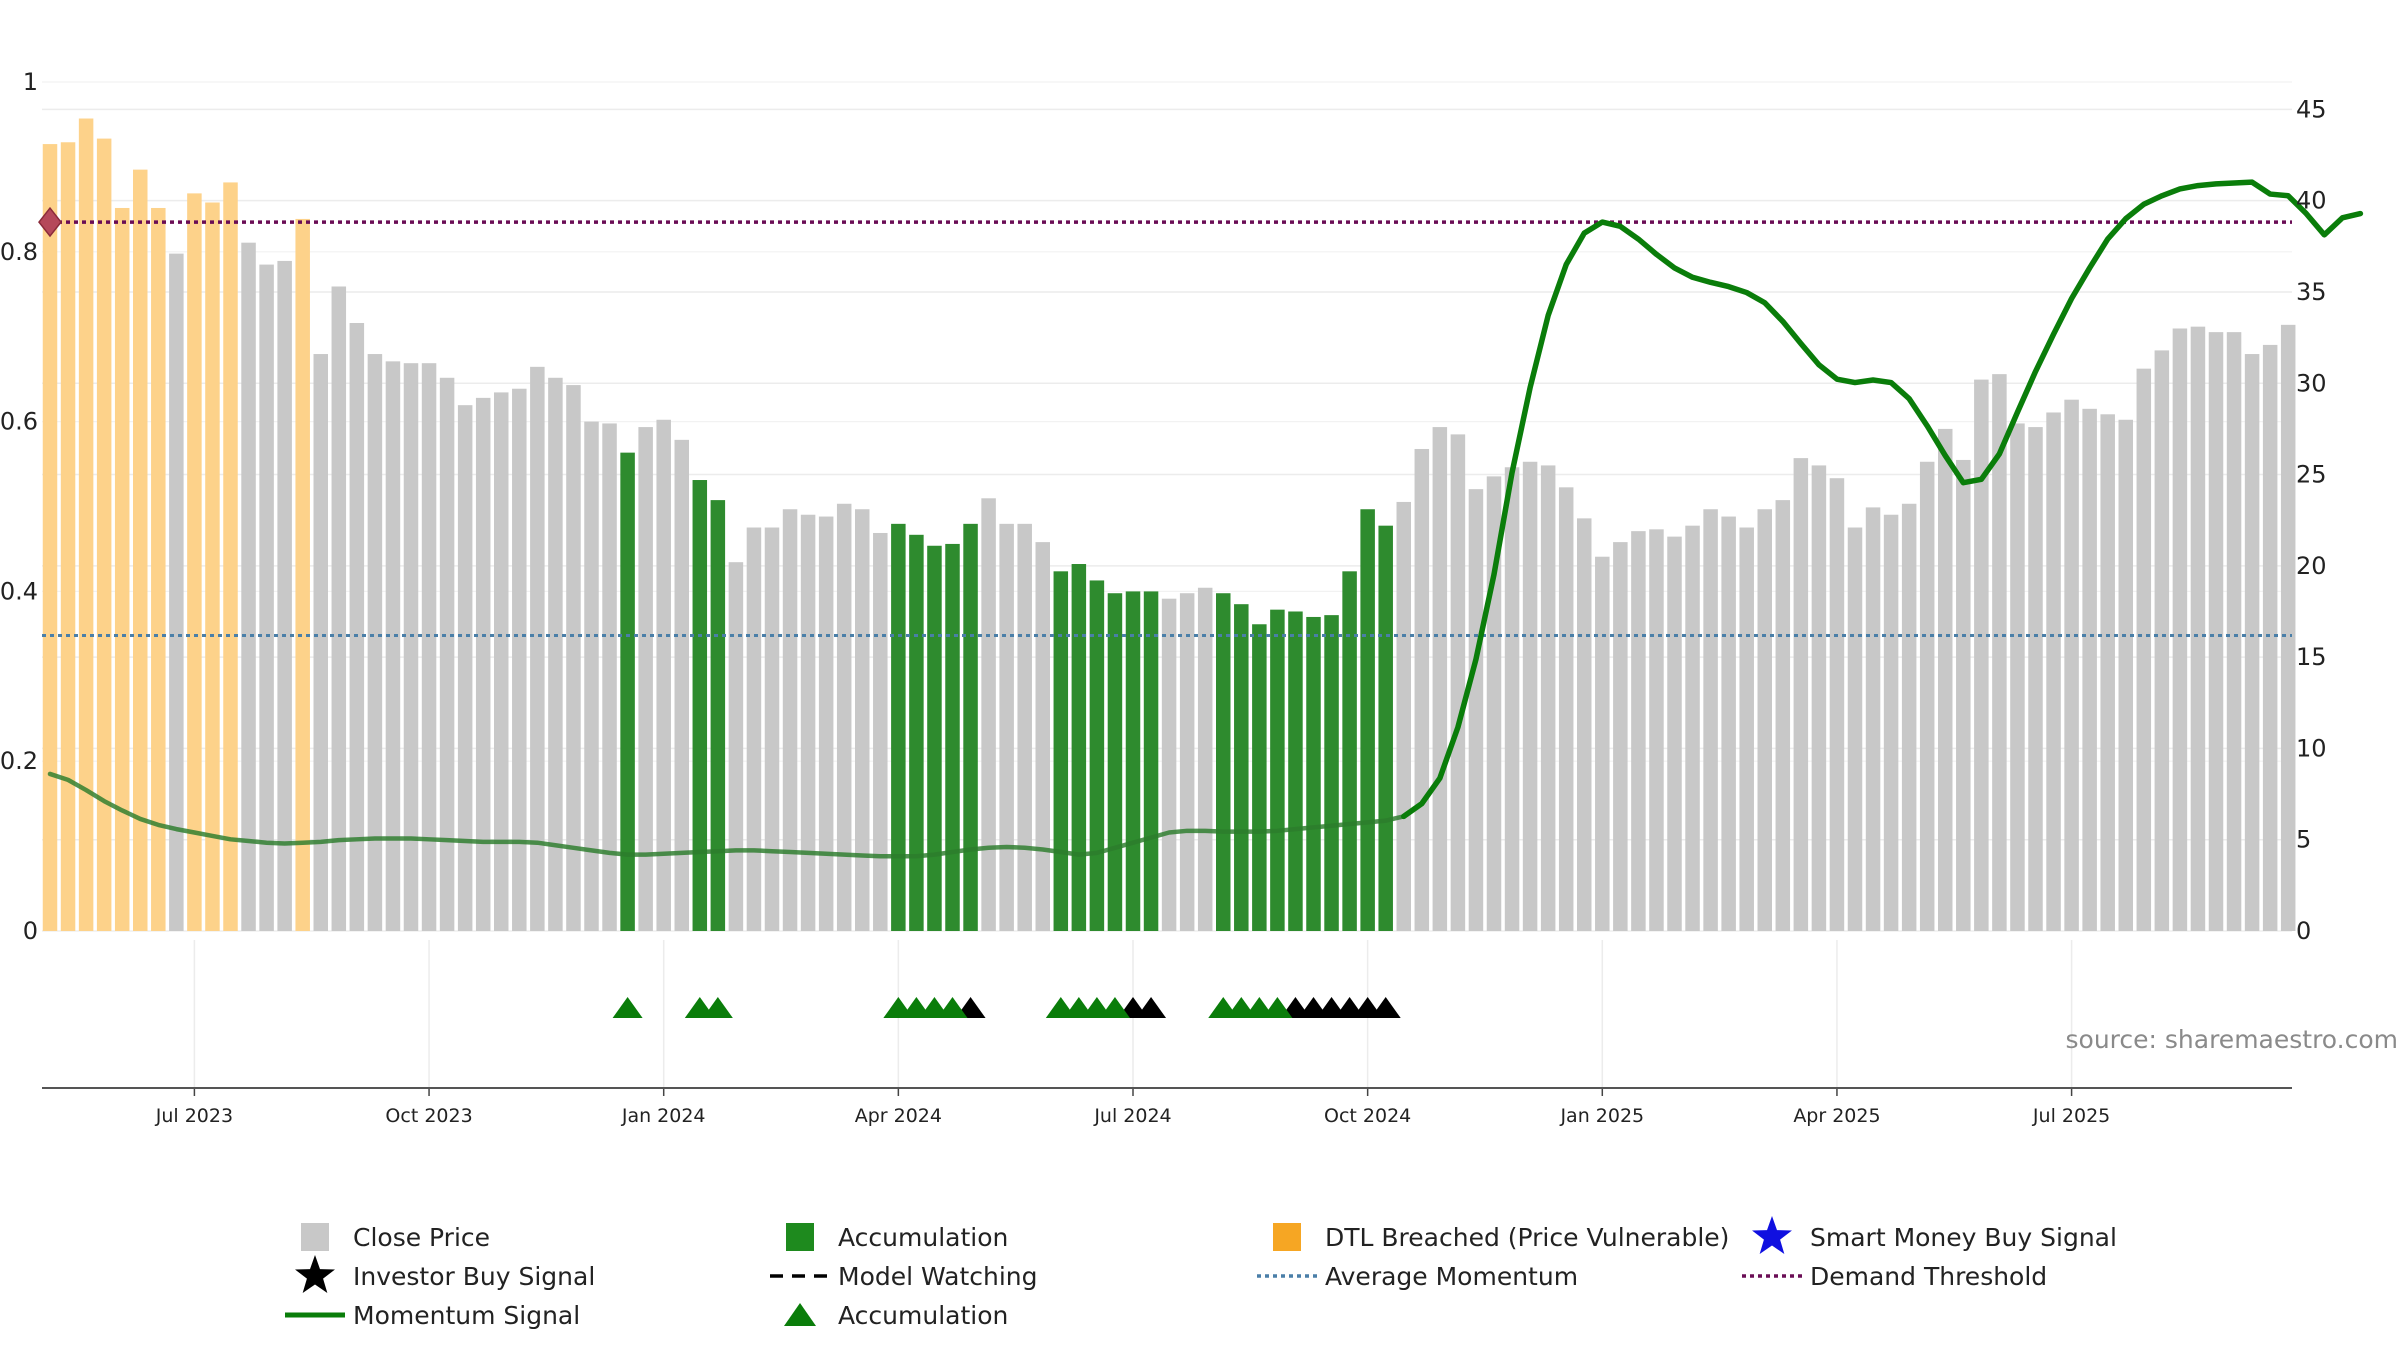 The image size is (2400, 1350). Describe the element at coordinates (2311, 657) in the screenshot. I see `right-axis-tick: 15` at that location.